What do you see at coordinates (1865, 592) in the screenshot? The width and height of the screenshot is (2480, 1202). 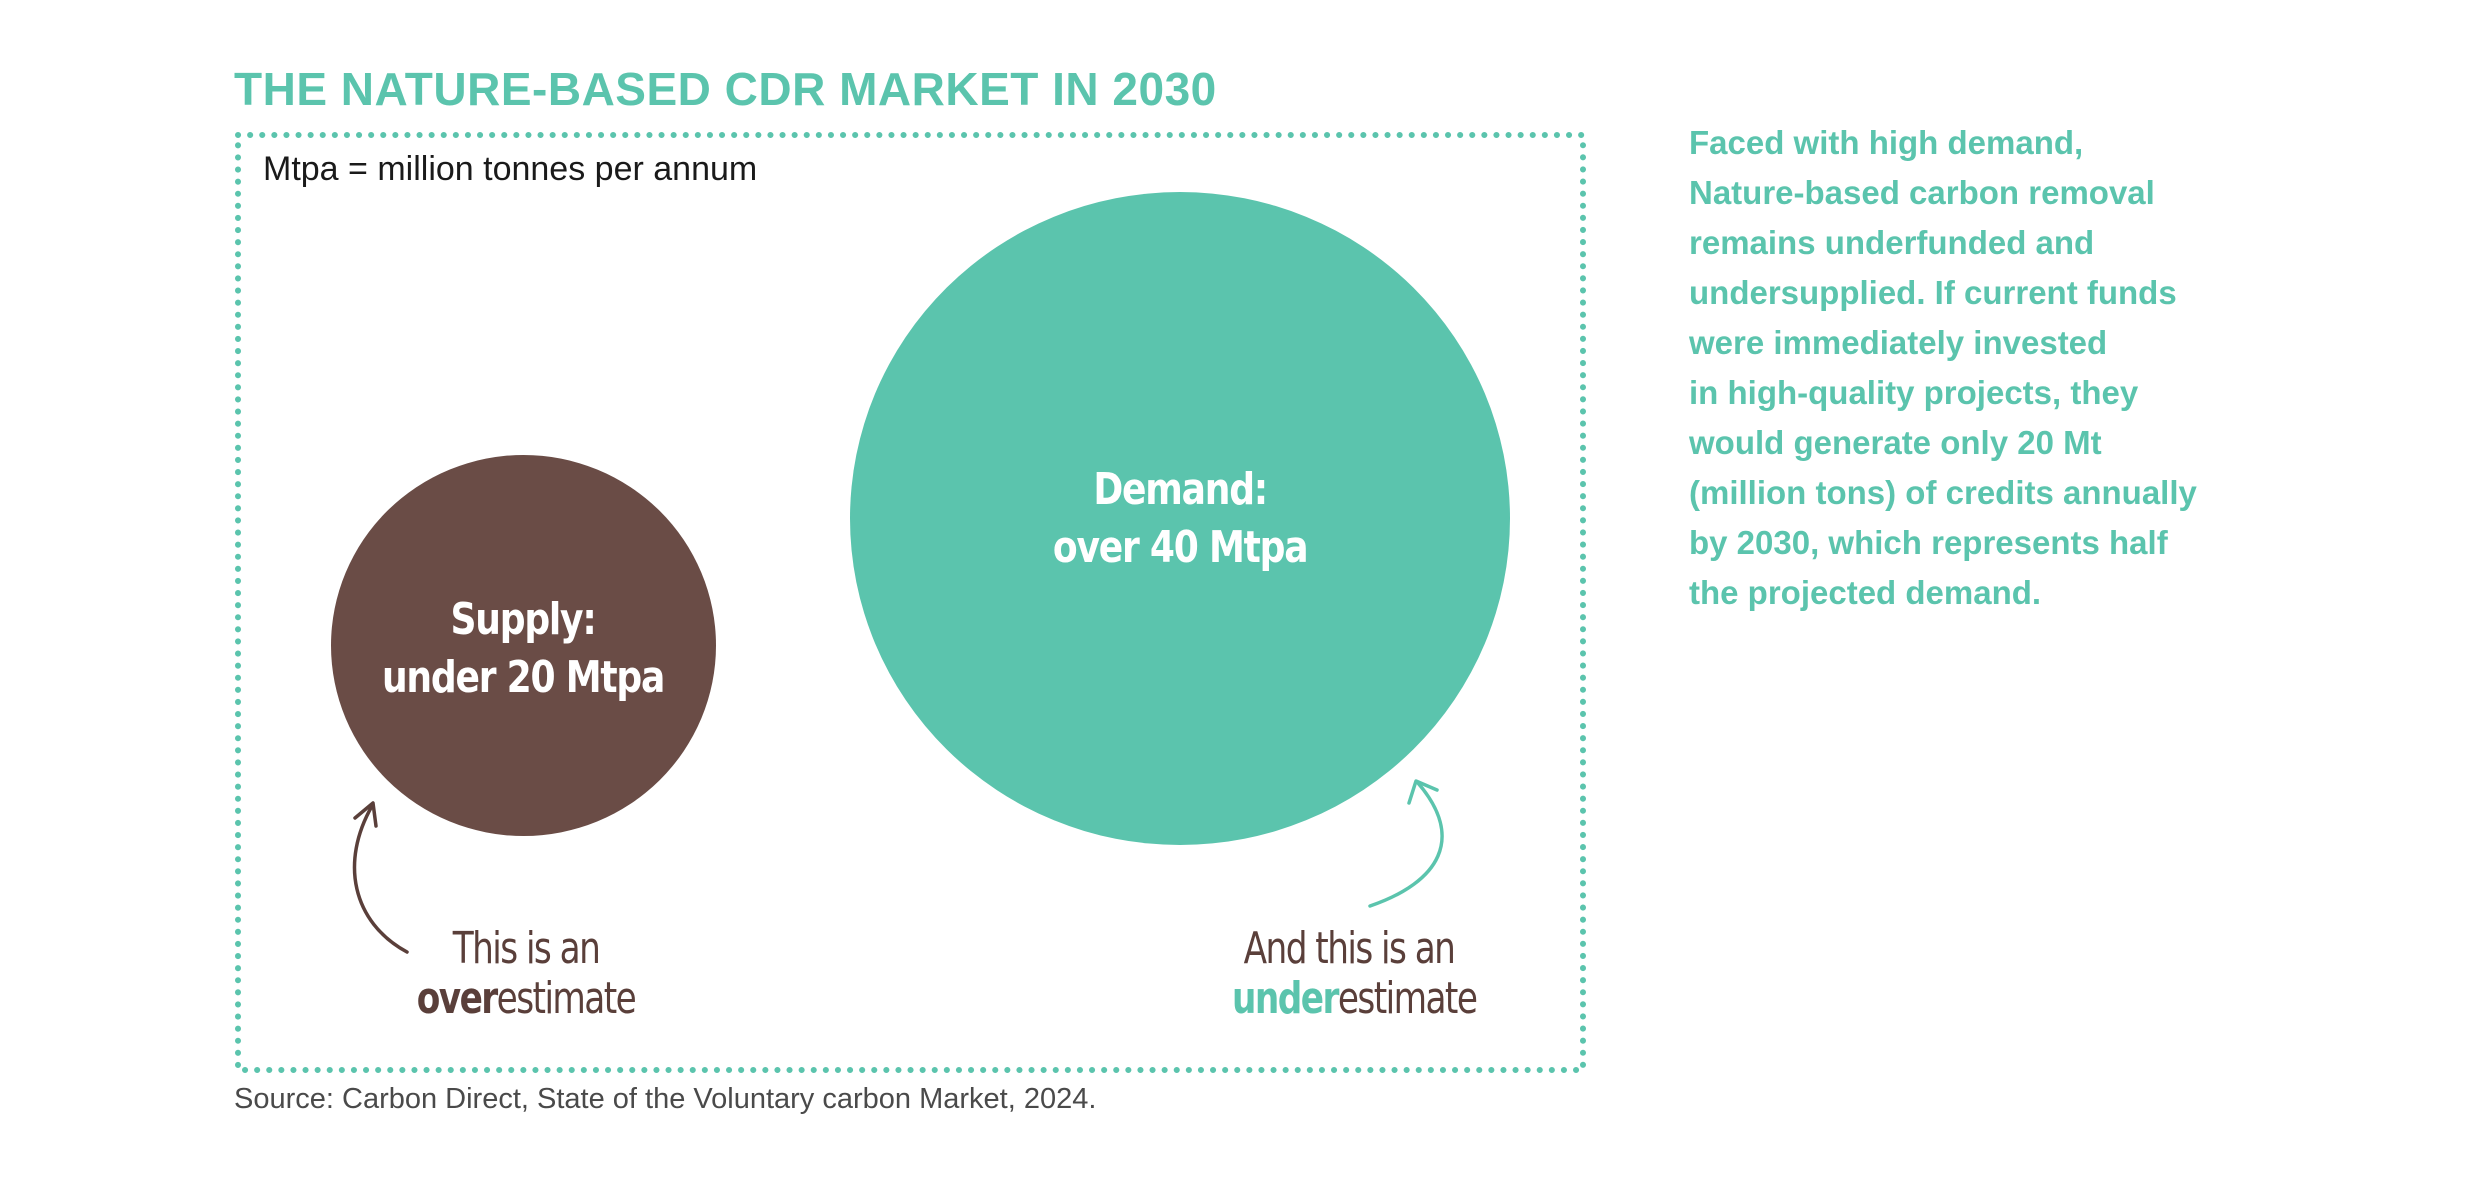 I see `side-text-line: the projected demand.` at bounding box center [1865, 592].